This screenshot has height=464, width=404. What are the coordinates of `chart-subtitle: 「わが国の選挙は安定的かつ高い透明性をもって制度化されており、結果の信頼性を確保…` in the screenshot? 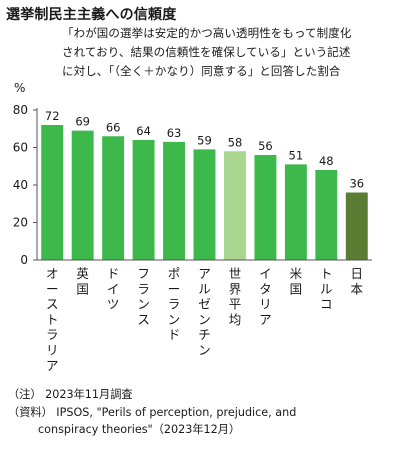 It's located at (207, 52).